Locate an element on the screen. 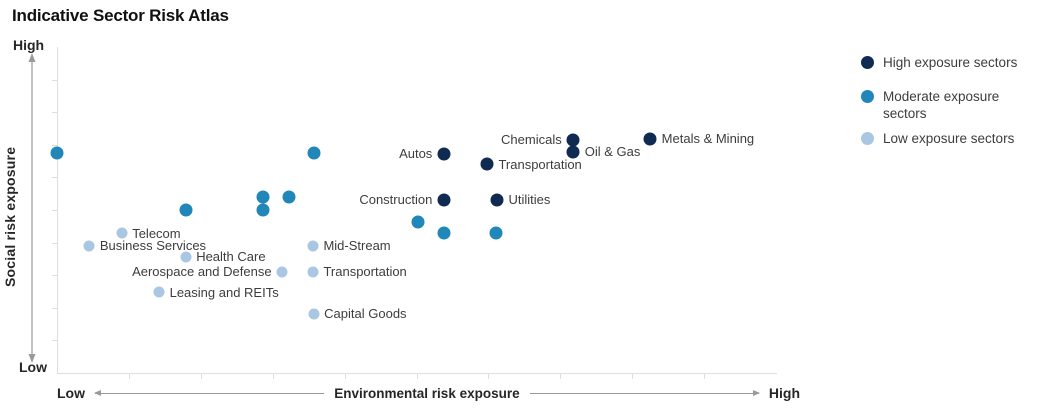 This screenshot has width=1059, height=413. data-point-label: Aerospace and Defense is located at coordinates (202, 272).